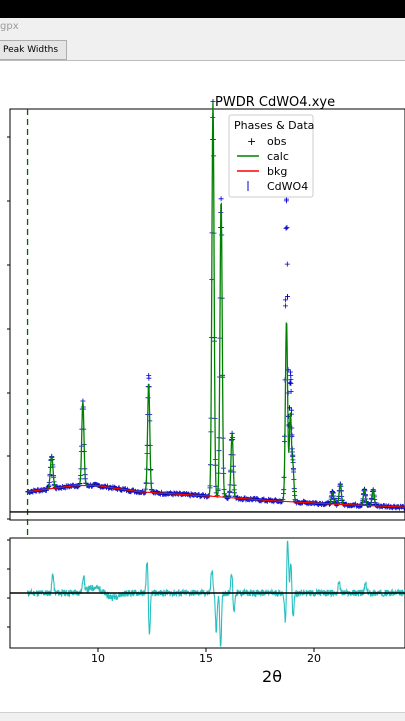  Describe the element at coordinates (274, 125) in the screenshot. I see `legend-title: Phases & Data` at that location.